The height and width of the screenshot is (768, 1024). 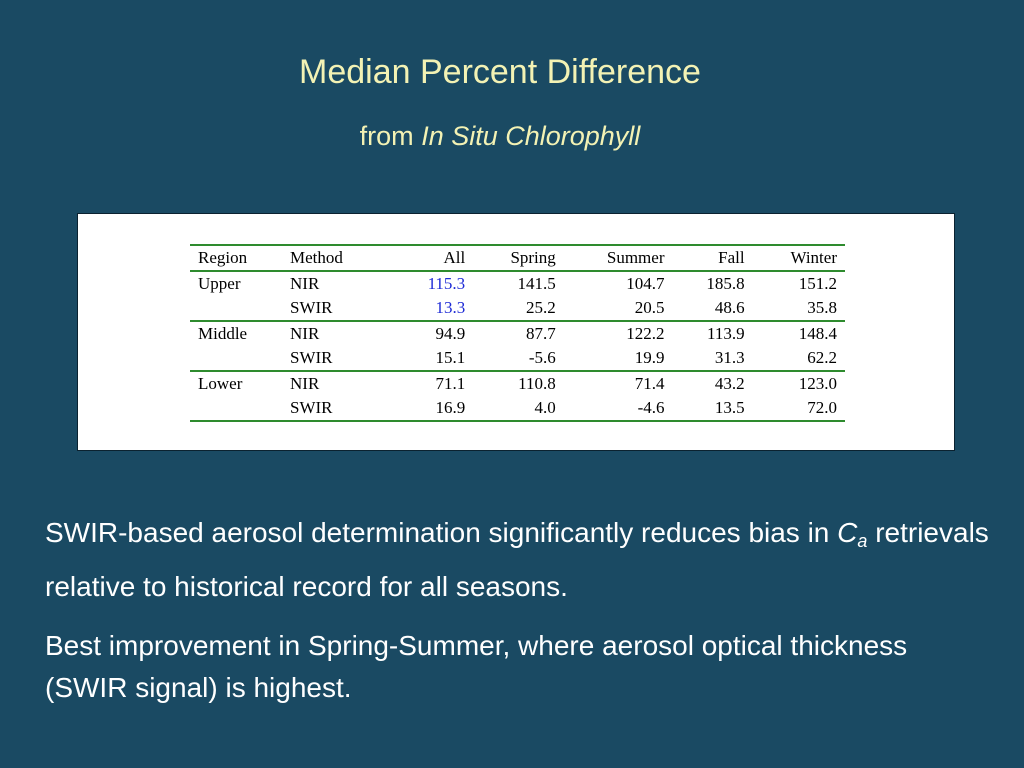 What do you see at coordinates (729, 307) in the screenshot?
I see `cell-fall: 48.6` at bounding box center [729, 307].